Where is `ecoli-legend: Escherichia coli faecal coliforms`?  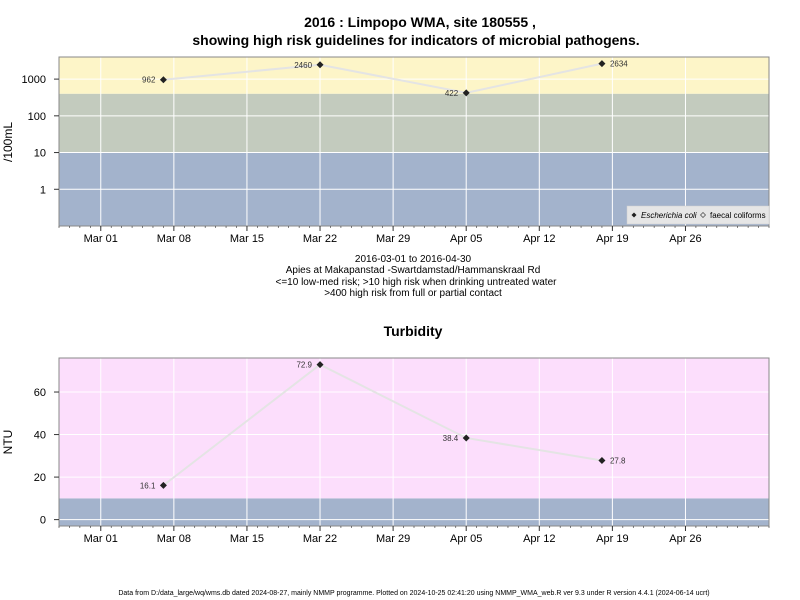
ecoli-legend: Escherichia coli faecal coliforms is located at coordinates (698, 215).